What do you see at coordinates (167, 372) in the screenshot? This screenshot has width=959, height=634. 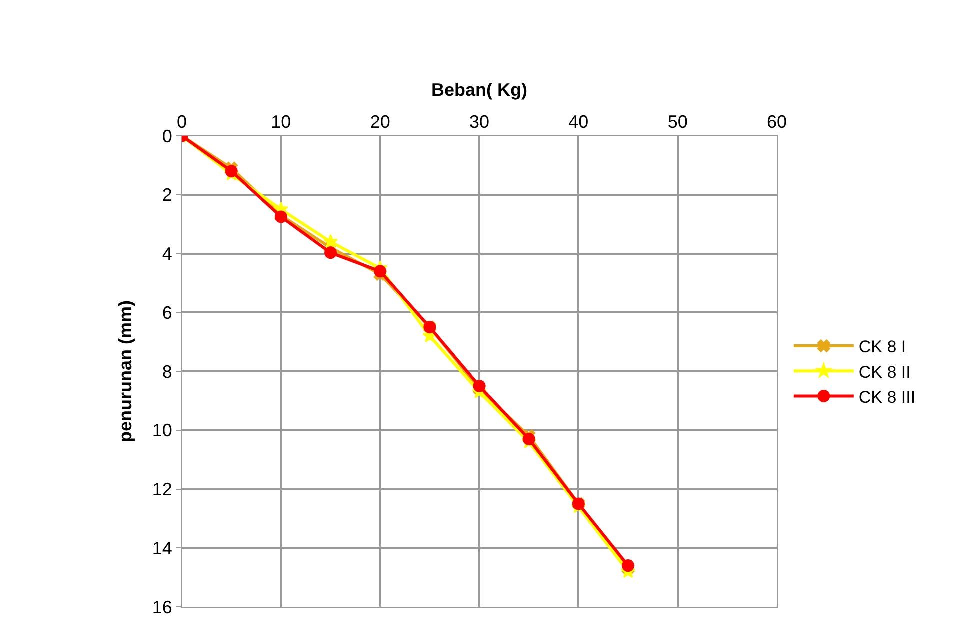 I see `y-tick-label: 8` at bounding box center [167, 372].